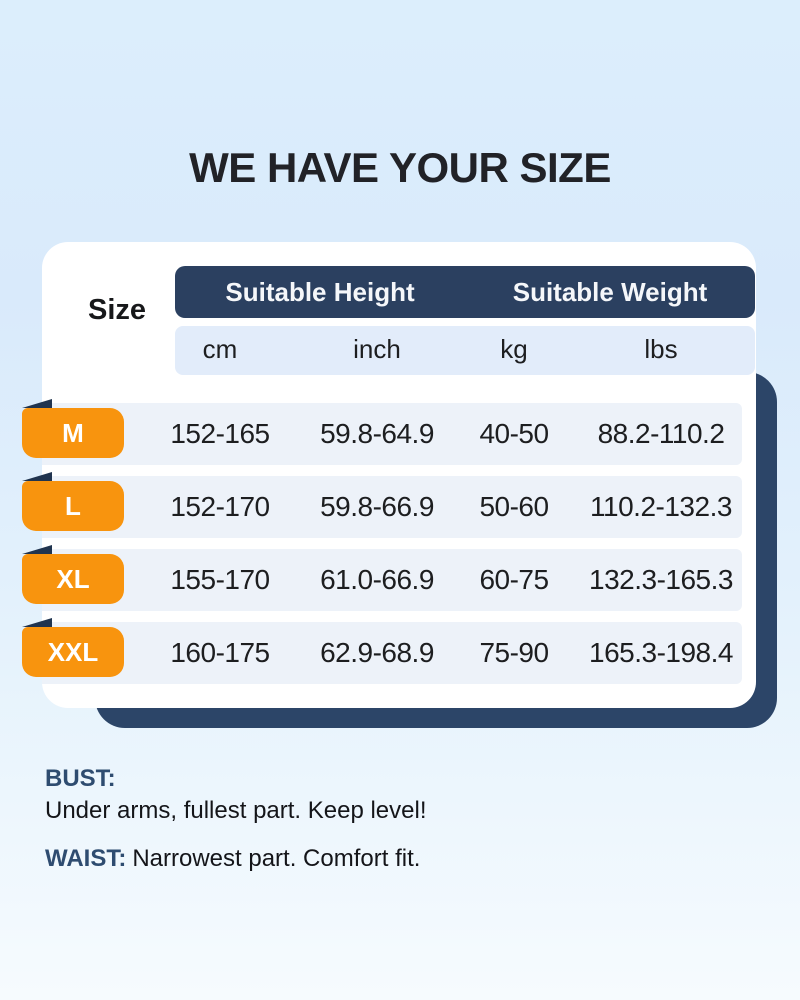 The width and height of the screenshot is (800, 1000). I want to click on cell-m-cm: 152-165, so click(220, 433).